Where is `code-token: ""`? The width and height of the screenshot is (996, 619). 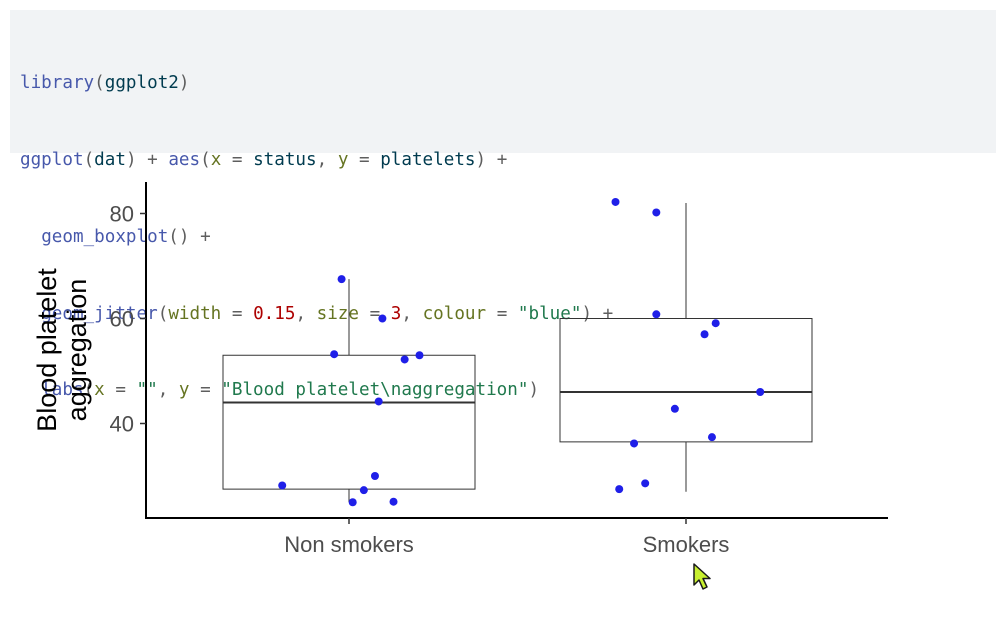
code-token: "" is located at coordinates (147, 390).